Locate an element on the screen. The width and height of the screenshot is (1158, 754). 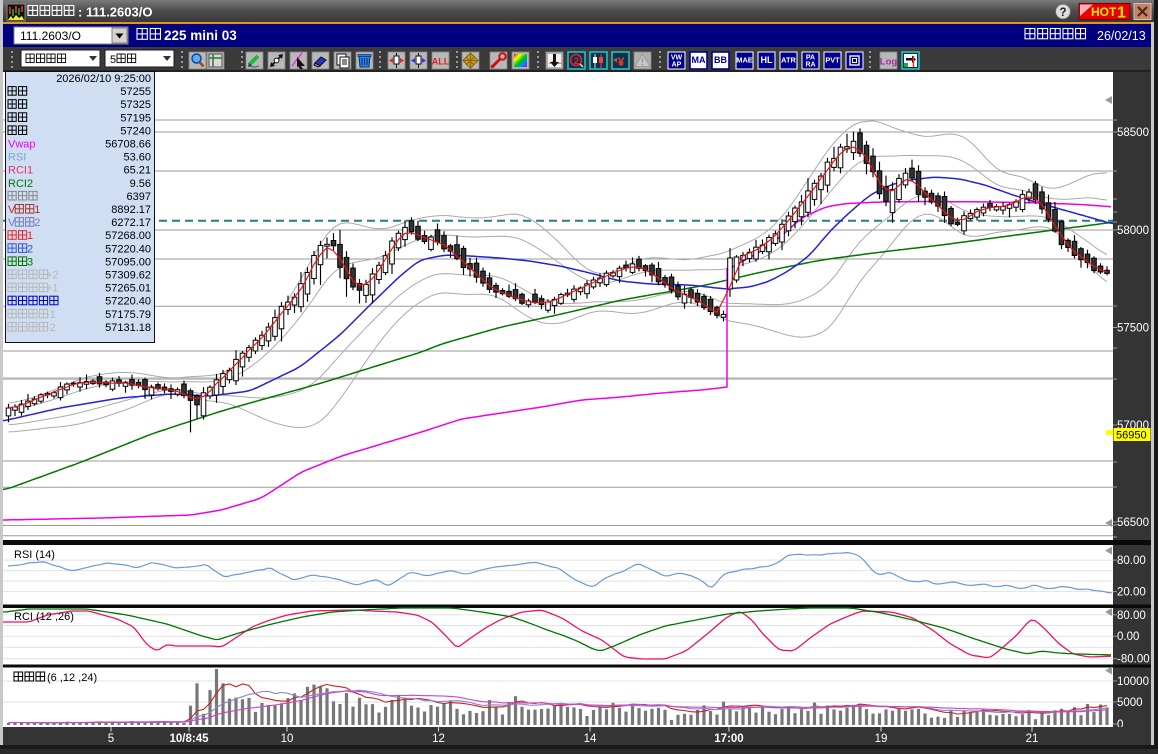
svg-text: 53.60 is located at coordinates (137, 158).